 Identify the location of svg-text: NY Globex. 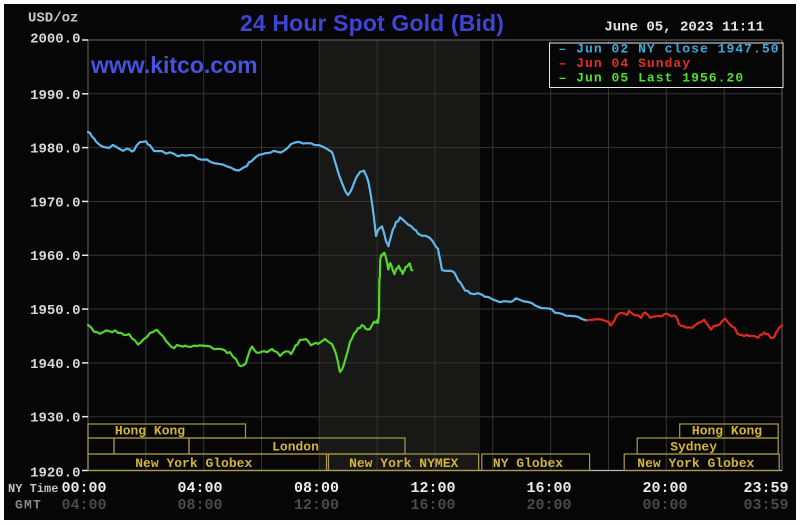
(528, 463).